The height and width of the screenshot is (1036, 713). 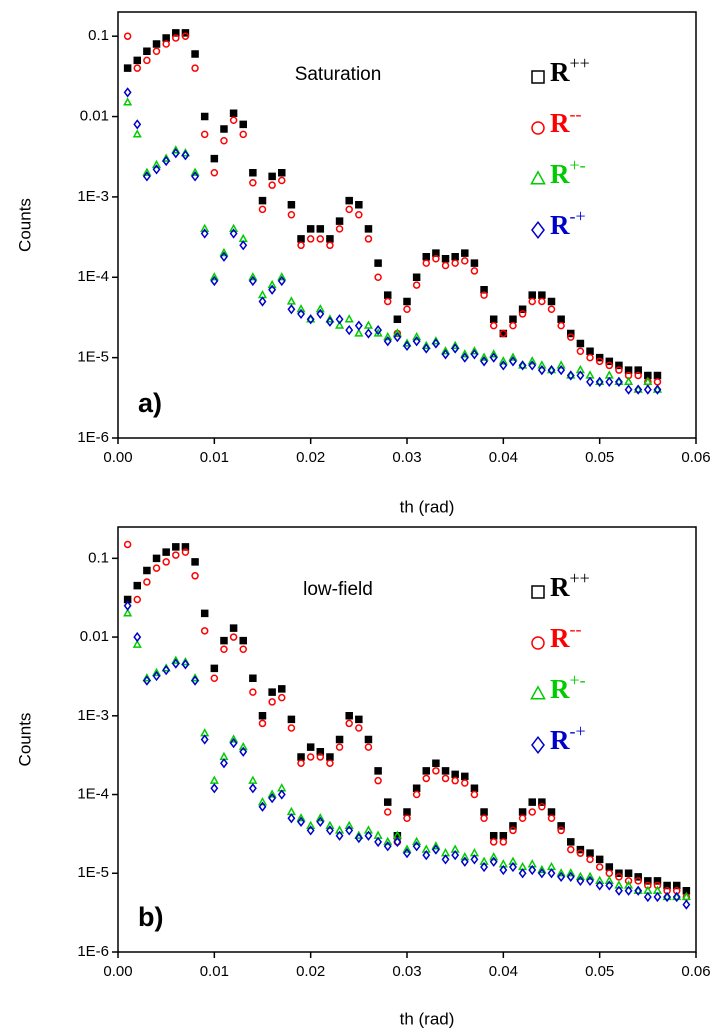 What do you see at coordinates (406, 971) in the screenshot?
I see `x-tick-label: 0.03` at bounding box center [406, 971].